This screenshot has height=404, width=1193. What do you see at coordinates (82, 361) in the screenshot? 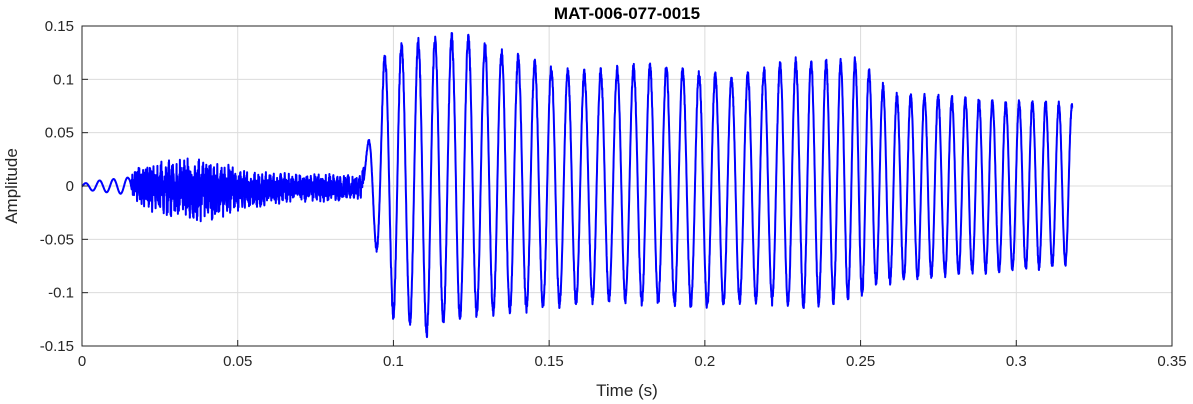
I see `x-tick-label: 0` at bounding box center [82, 361].